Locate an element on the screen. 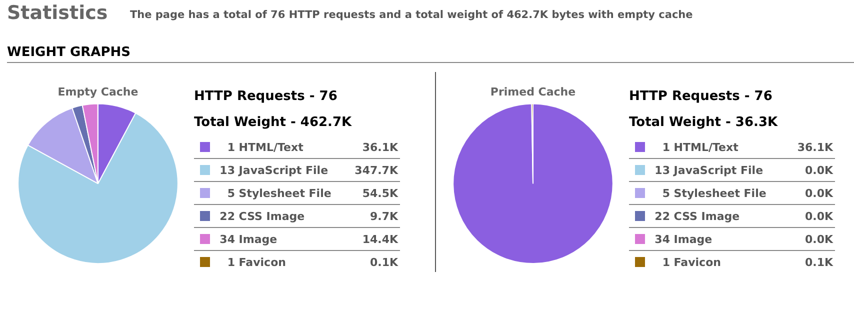 The width and height of the screenshot is (854, 312). text: WEIGHT GRAPHS is located at coordinates (69, 52).